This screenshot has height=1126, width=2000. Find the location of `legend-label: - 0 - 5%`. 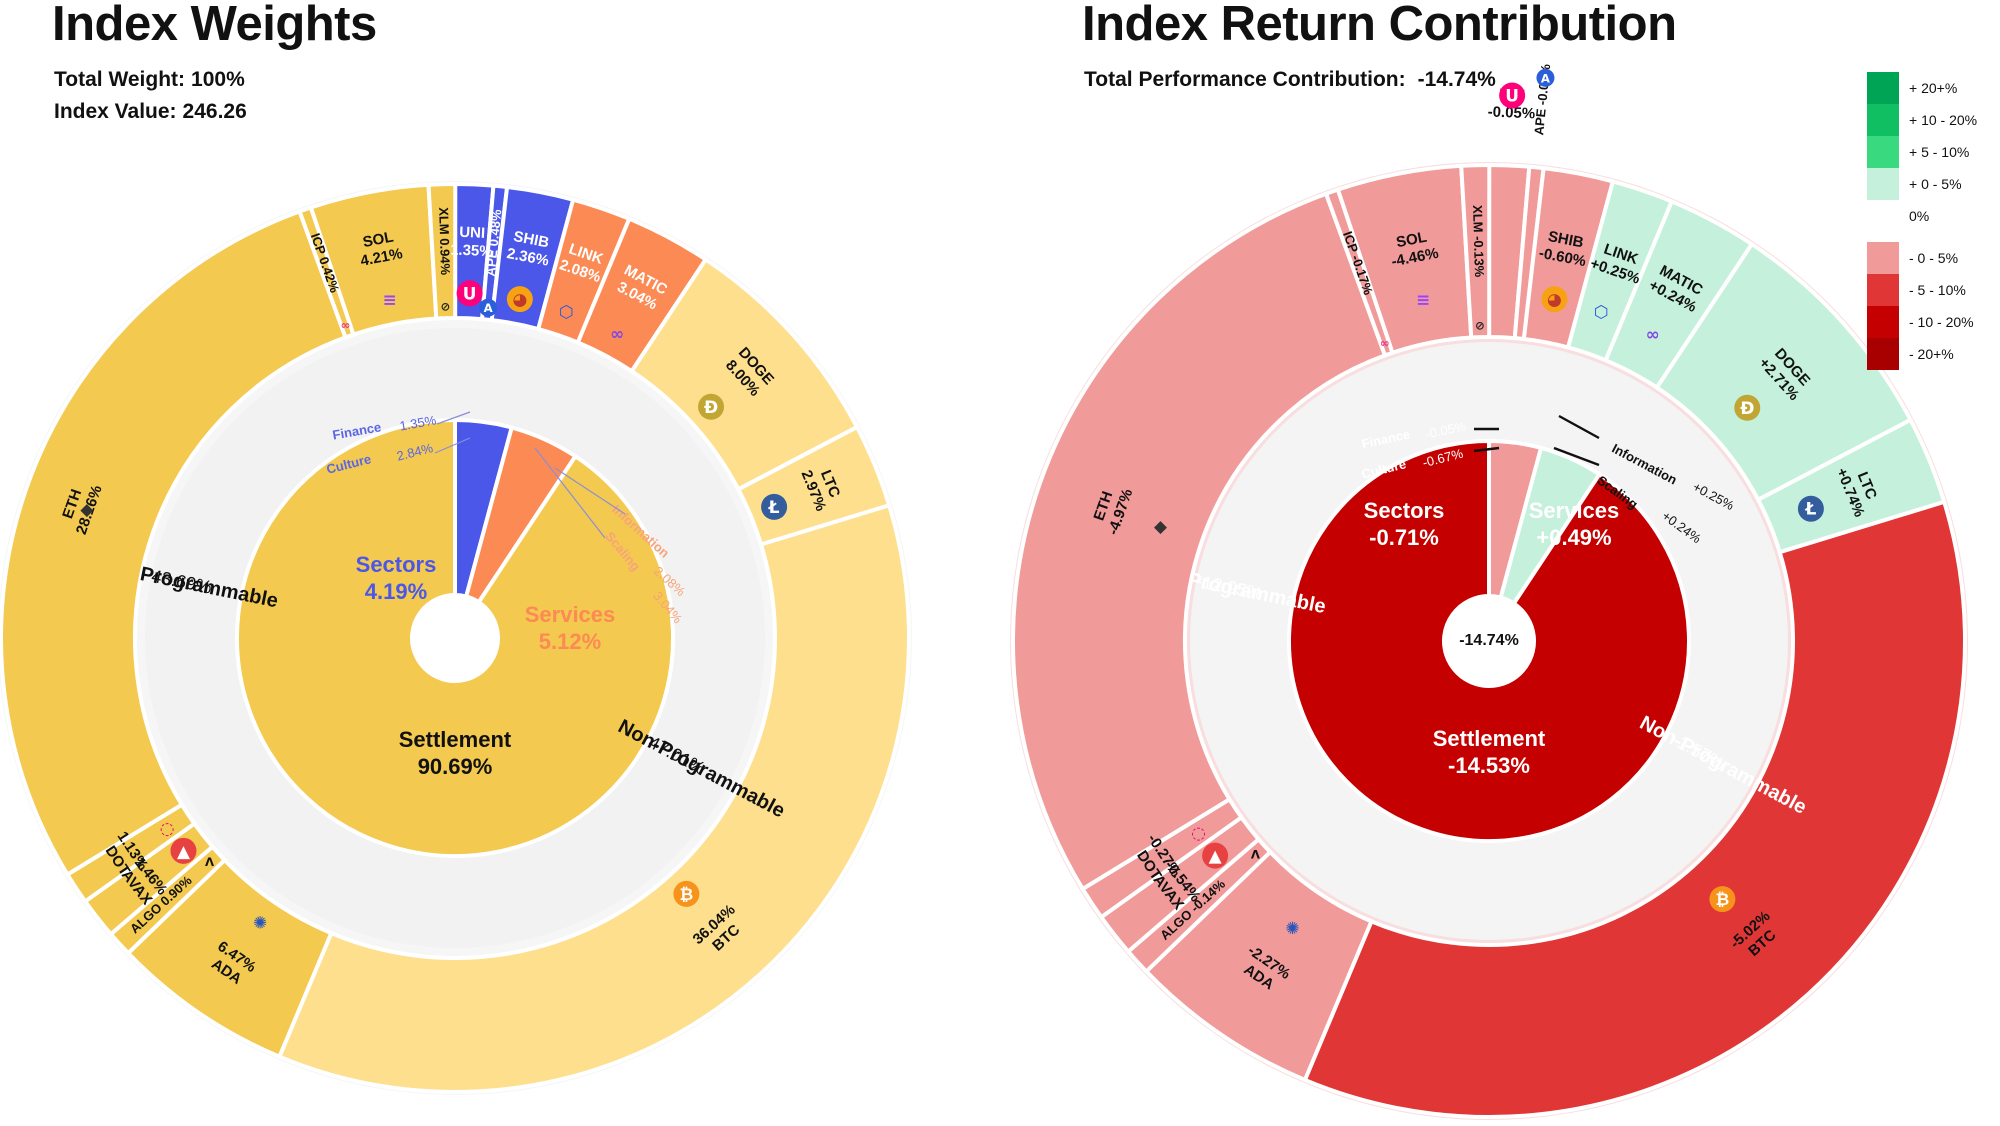

legend-label: - 0 - 5% is located at coordinates (1934, 258).